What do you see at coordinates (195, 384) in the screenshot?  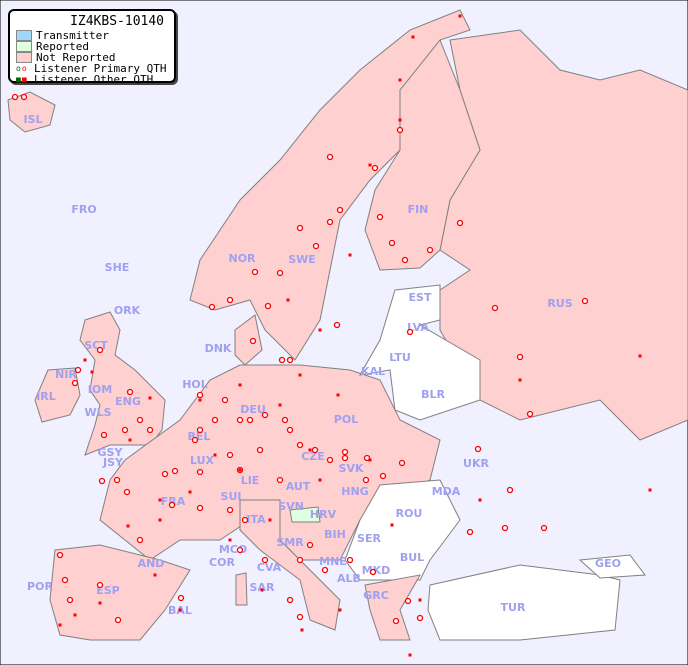 I see `country-label-hol: HOL` at bounding box center [195, 384].